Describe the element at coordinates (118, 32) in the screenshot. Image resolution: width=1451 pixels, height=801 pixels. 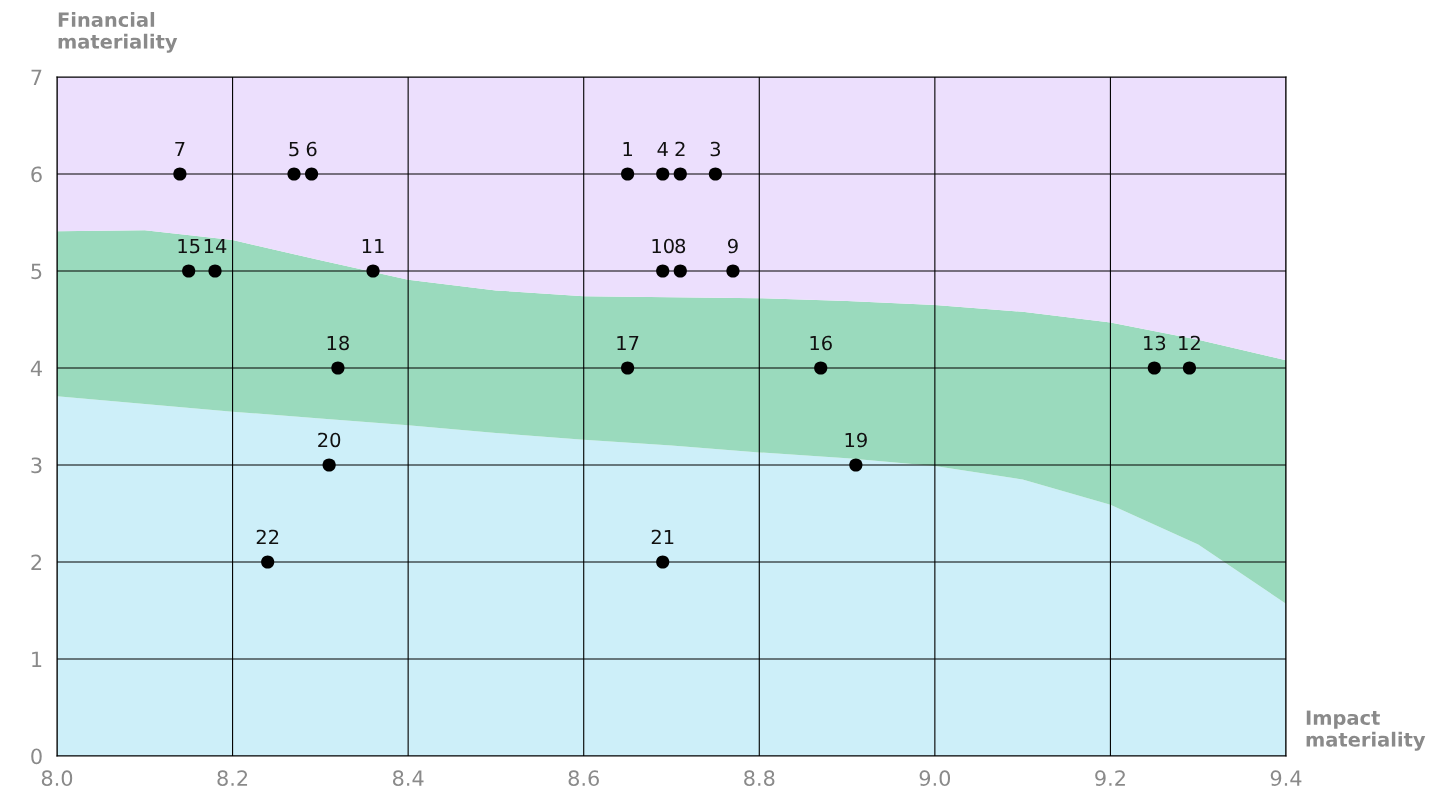
I see `y-axis-title: Financial materiality` at that location.